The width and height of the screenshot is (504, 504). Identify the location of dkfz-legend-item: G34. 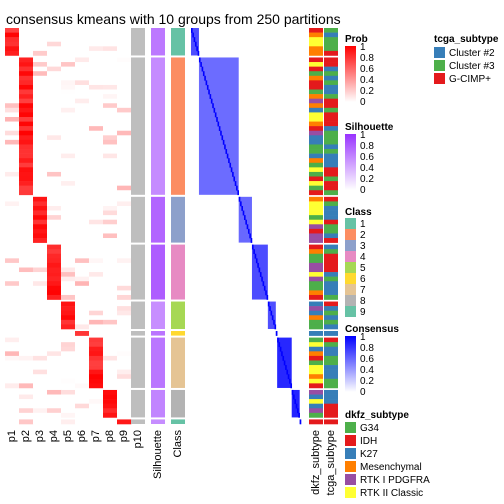
(369, 428).